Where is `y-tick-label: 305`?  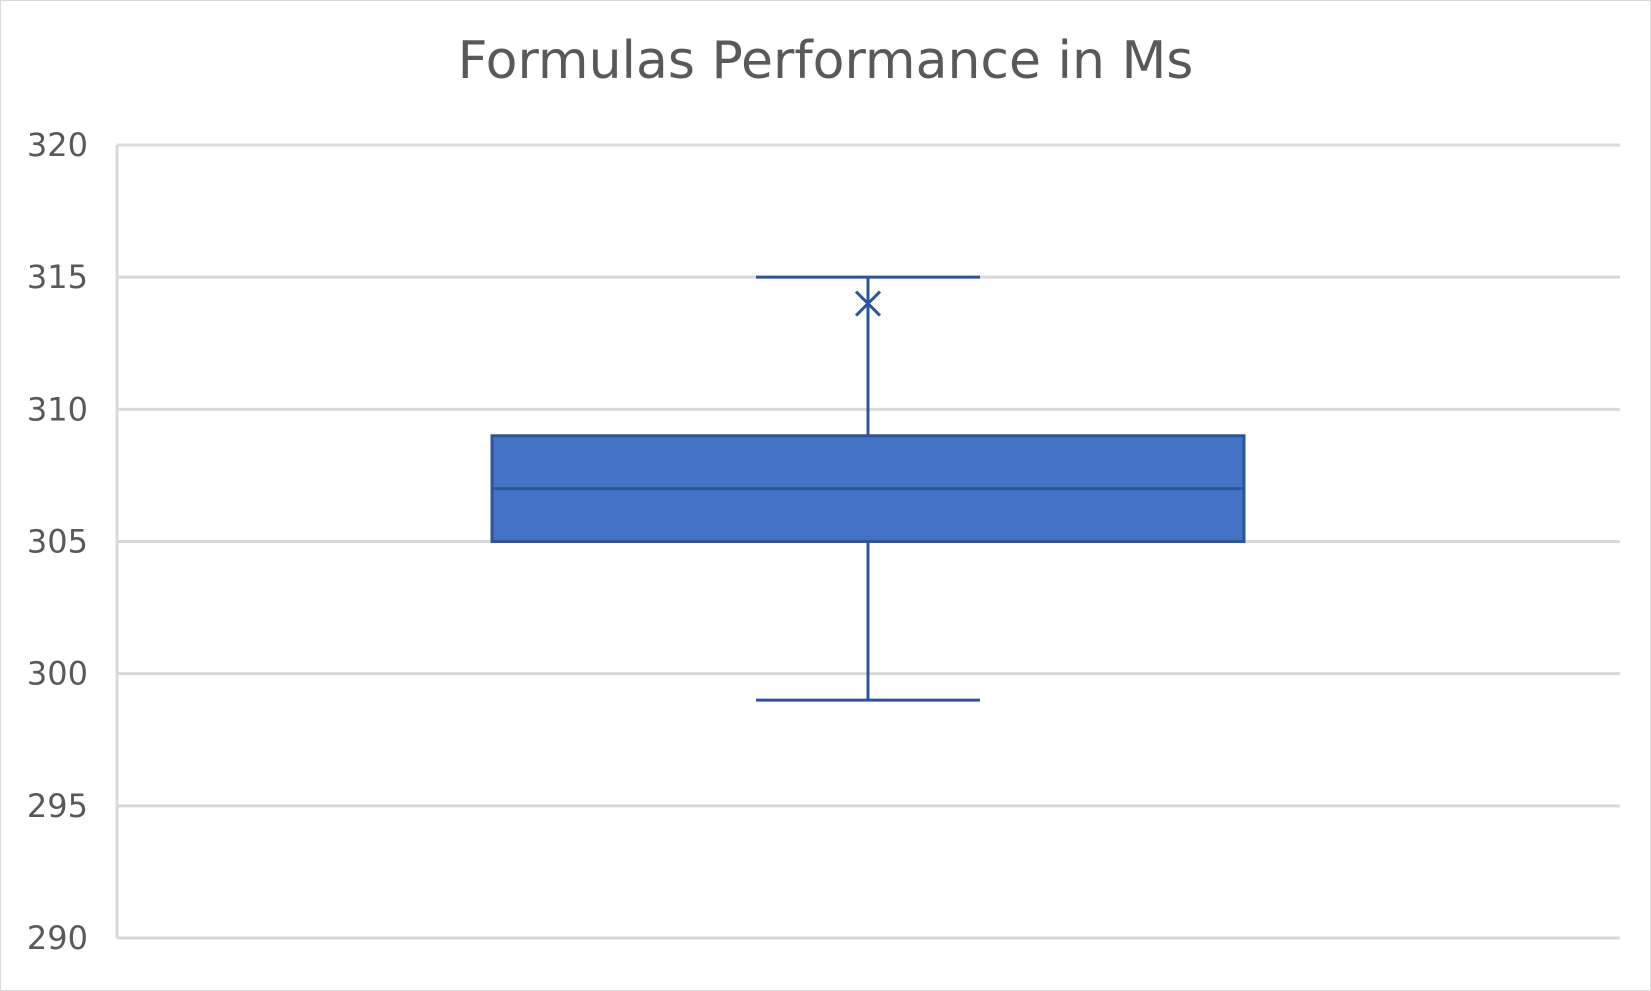
y-tick-label: 305 is located at coordinates (57, 542).